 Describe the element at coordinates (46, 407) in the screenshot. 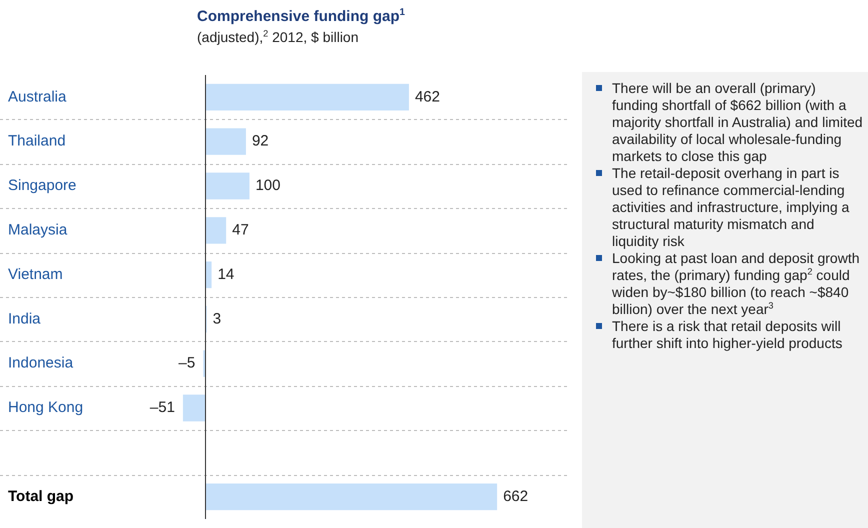

I see `y-tick-label: Hong Kong` at that location.